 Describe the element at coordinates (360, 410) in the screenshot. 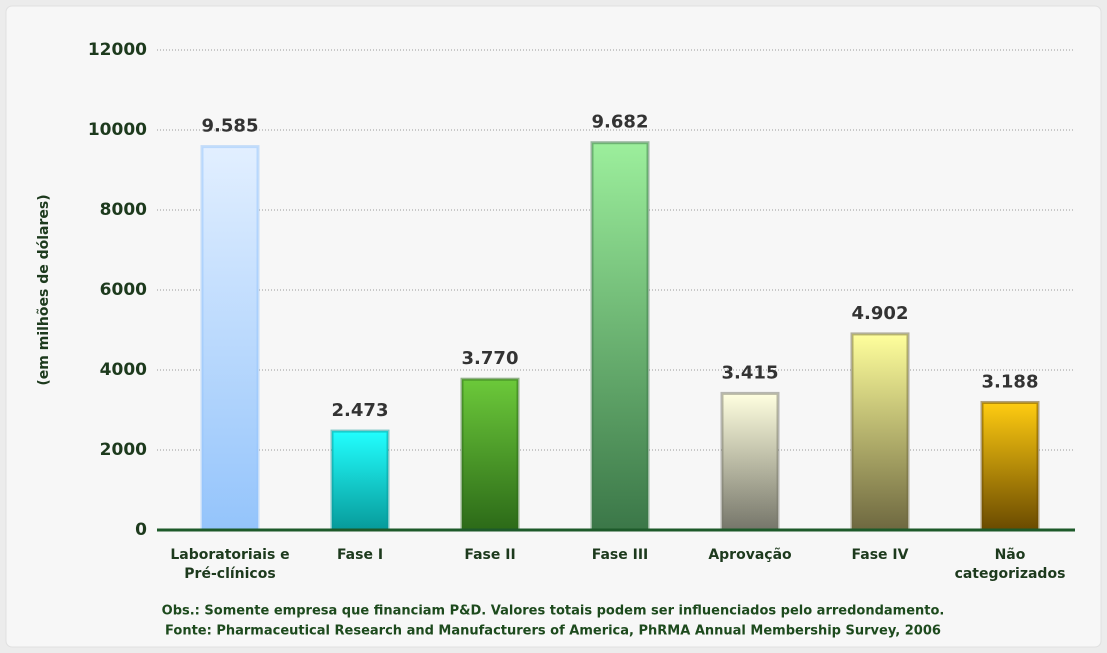

I see `value-label: 2.473` at that location.